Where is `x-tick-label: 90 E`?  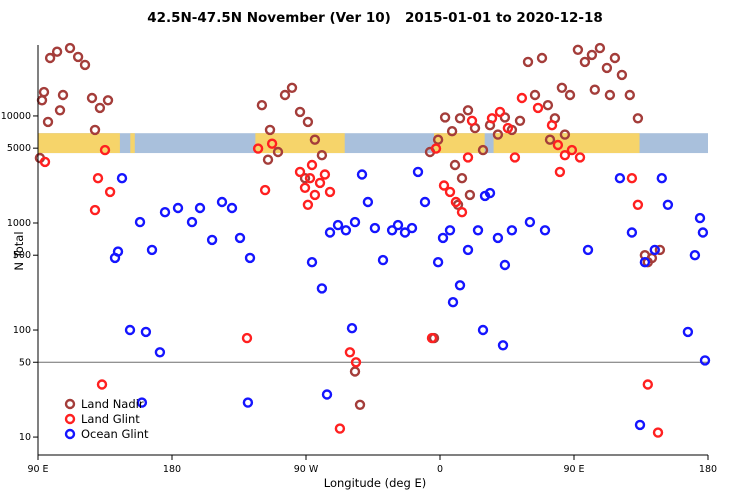
x-tick-label: 90 E is located at coordinates (573, 469).